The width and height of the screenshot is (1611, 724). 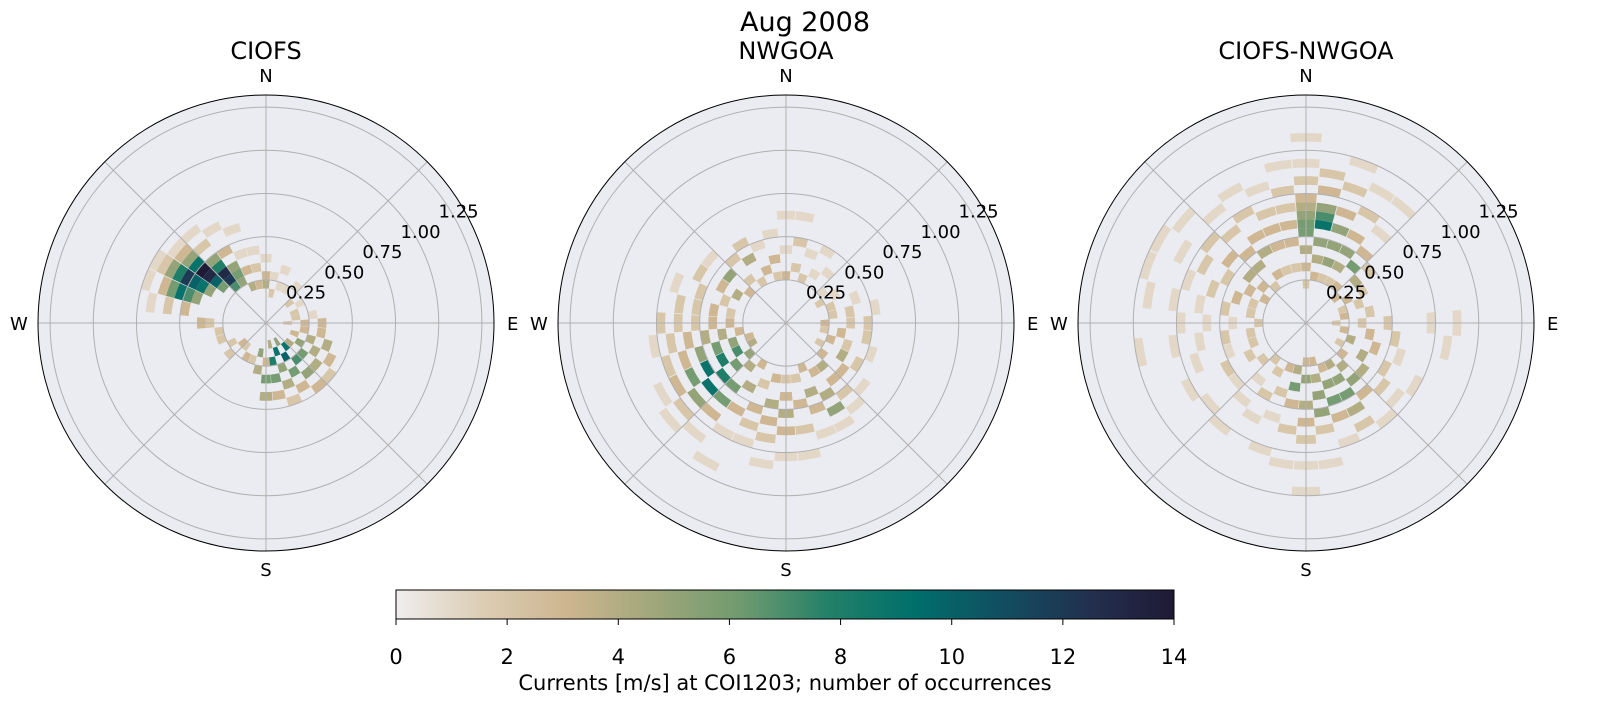 I want to click on radial-tick-label: 1.00, so click(x=940, y=232).